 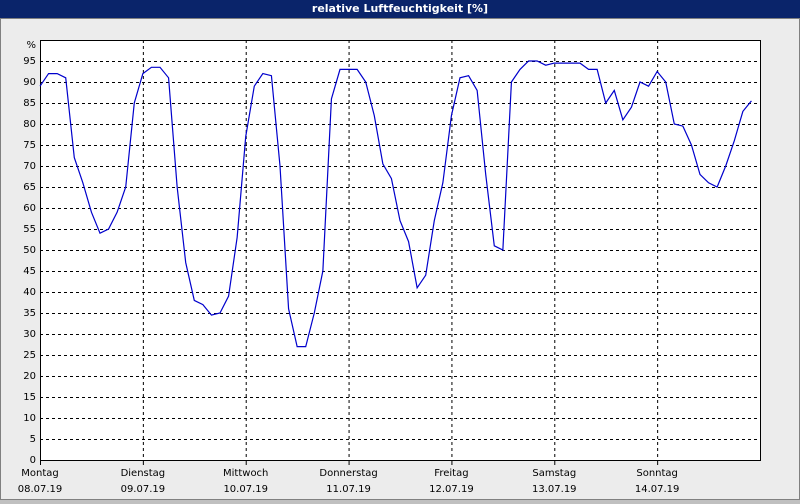 What do you see at coordinates (31, 45) in the screenshot?
I see `y-unit: %` at bounding box center [31, 45].